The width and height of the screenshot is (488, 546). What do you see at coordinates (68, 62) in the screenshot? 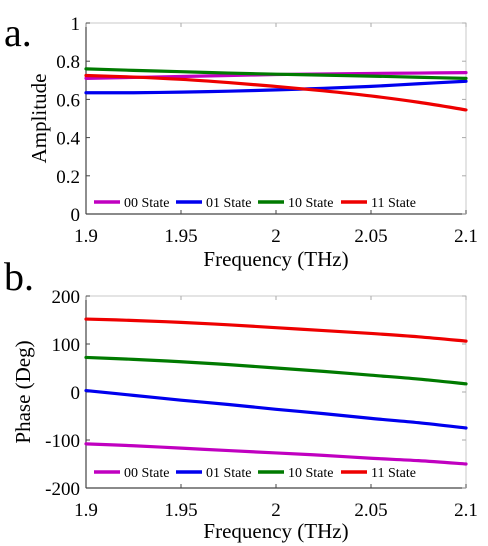
I see `y-tick-label: 0.8` at bounding box center [68, 62].